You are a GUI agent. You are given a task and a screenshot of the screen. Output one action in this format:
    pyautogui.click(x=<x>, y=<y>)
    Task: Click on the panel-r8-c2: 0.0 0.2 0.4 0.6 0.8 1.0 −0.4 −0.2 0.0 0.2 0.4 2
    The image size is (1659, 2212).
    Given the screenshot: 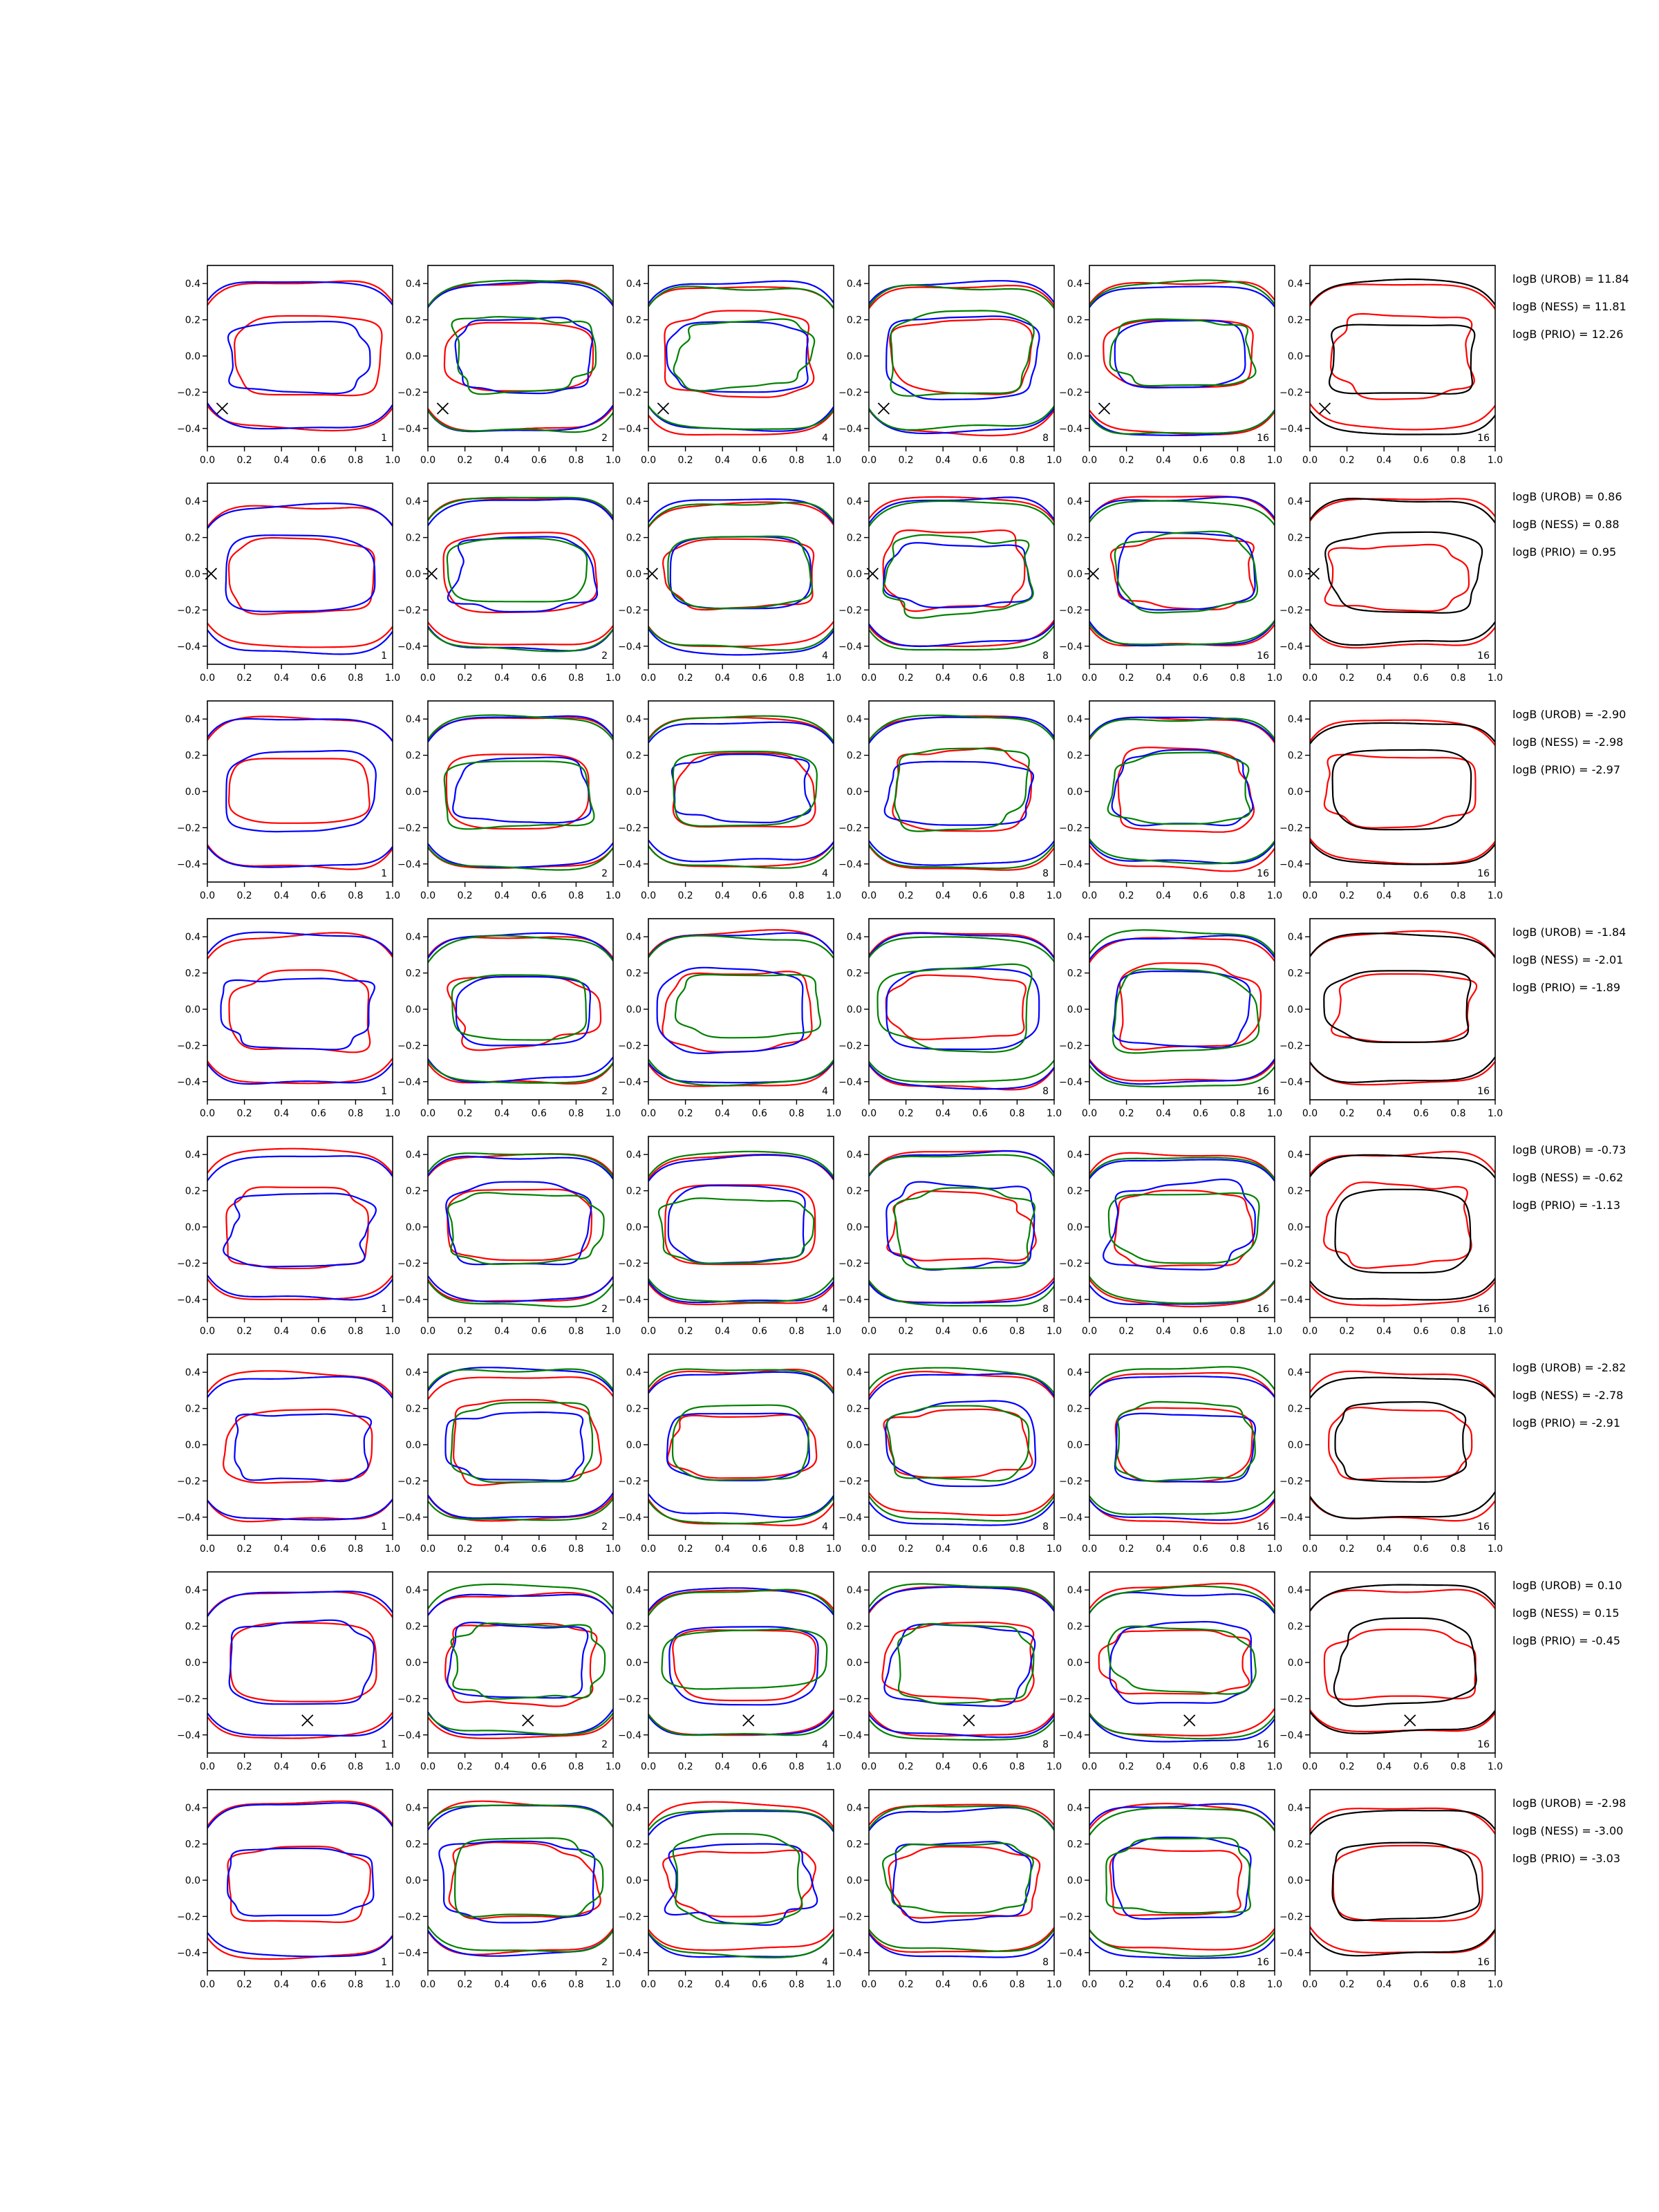 What is the action you would take?
    pyautogui.click(x=509, y=1890)
    